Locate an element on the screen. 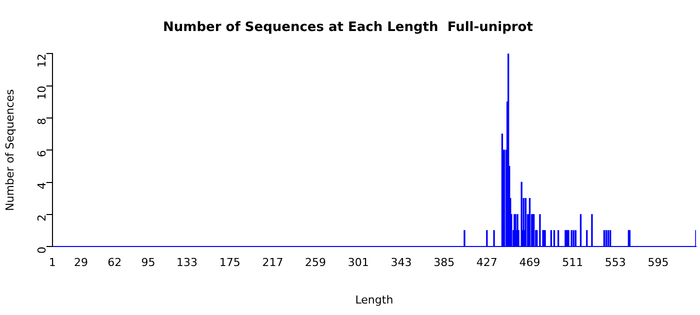  y-tick-label: 2 is located at coordinates (41, 218).